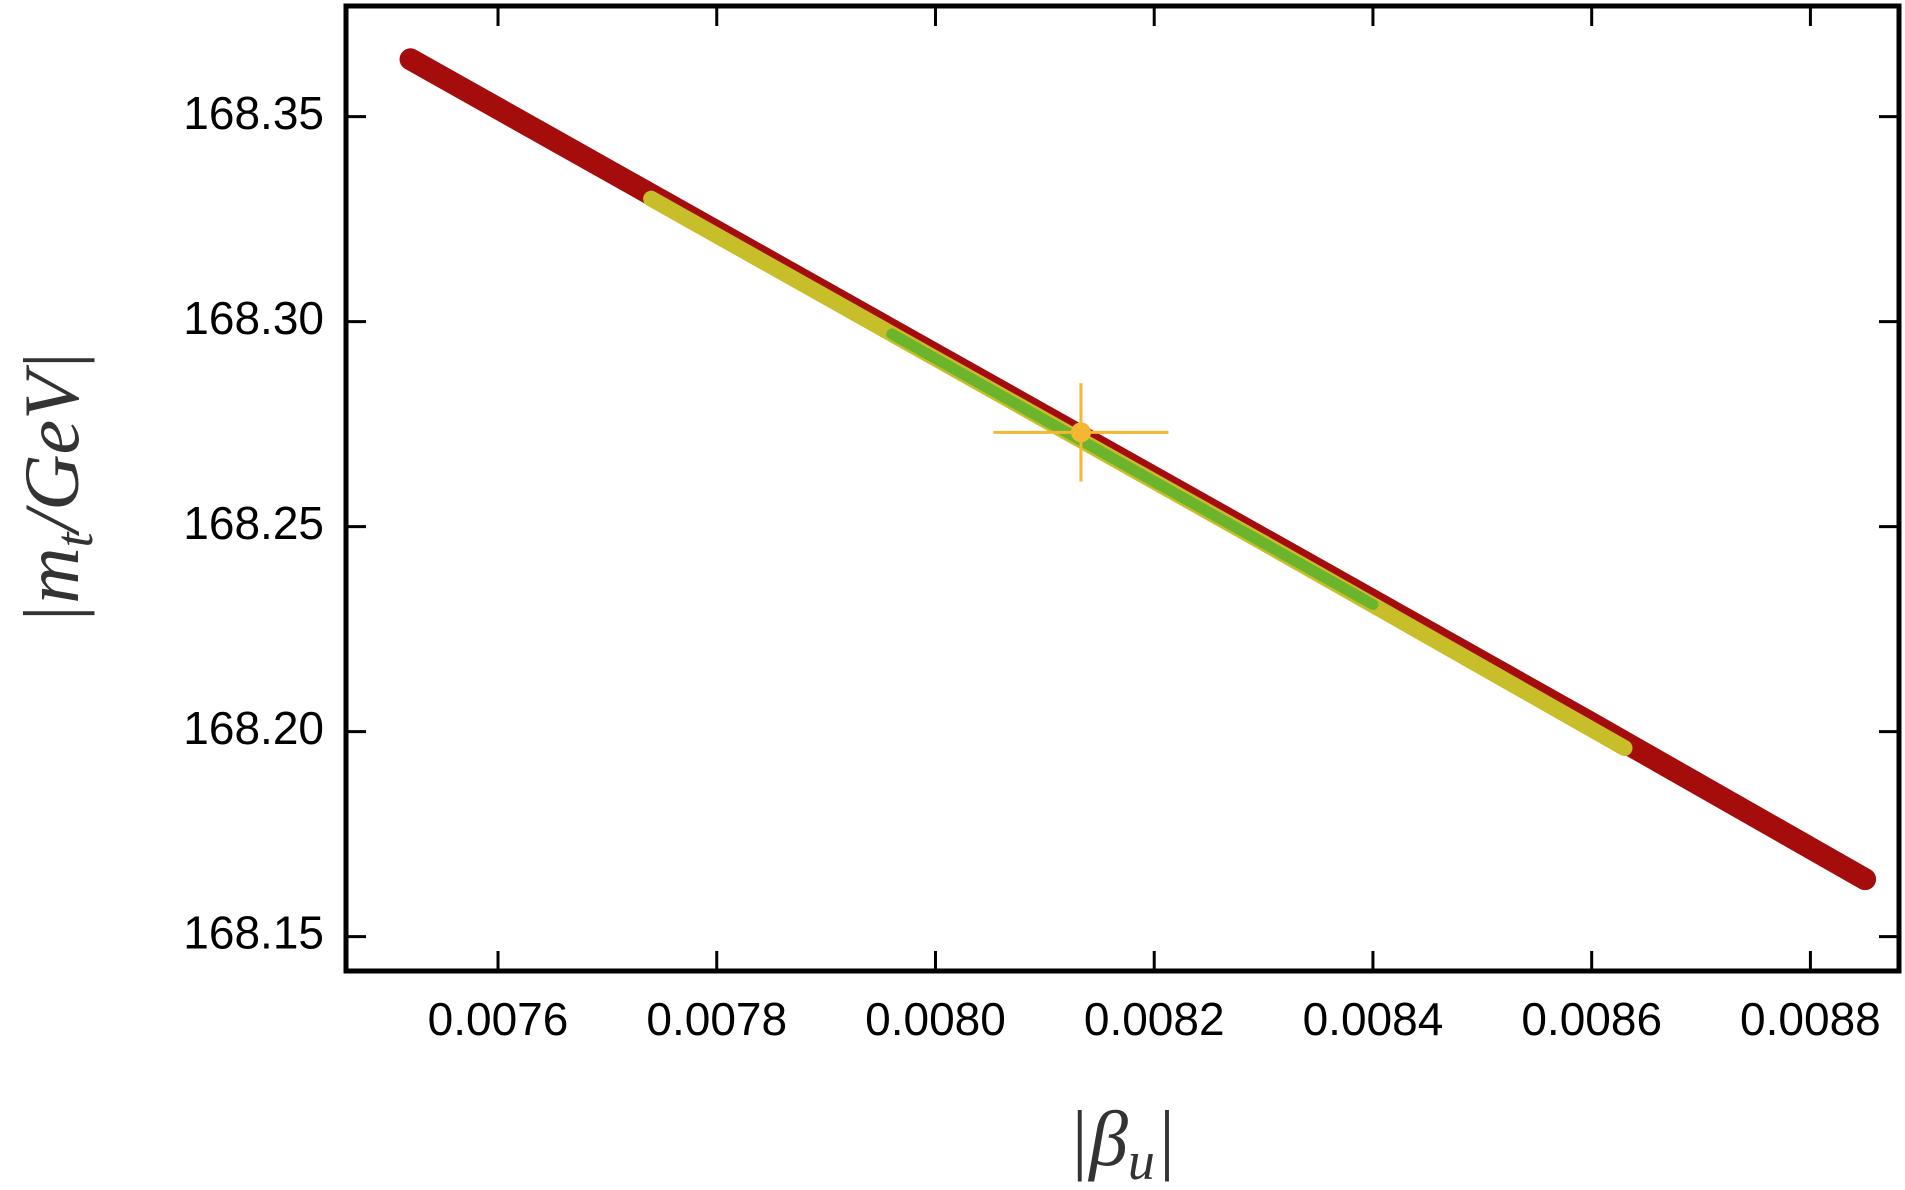  I want to click on point, so click(1080, 432).